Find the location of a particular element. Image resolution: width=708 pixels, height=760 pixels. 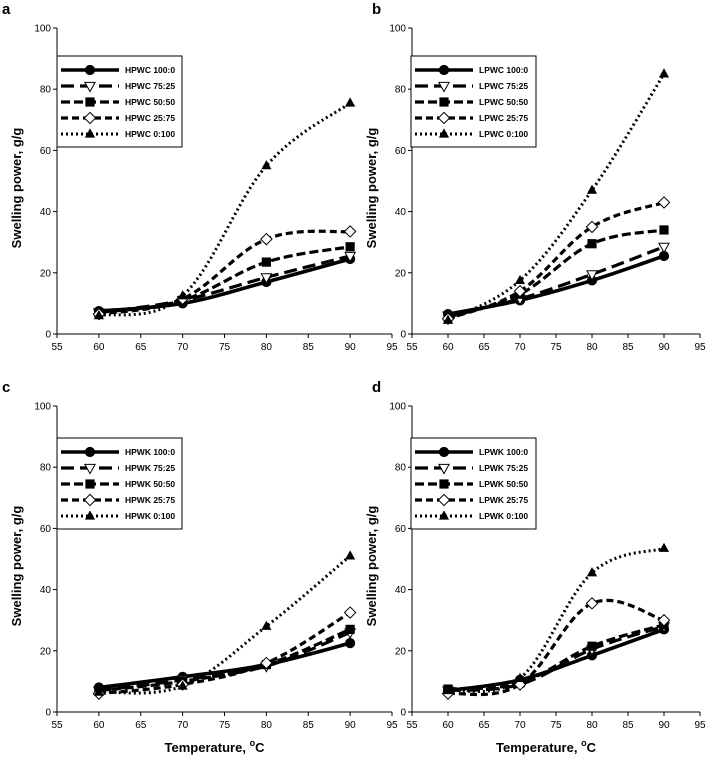

x-tick-label: 80 is located at coordinates (592, 347).